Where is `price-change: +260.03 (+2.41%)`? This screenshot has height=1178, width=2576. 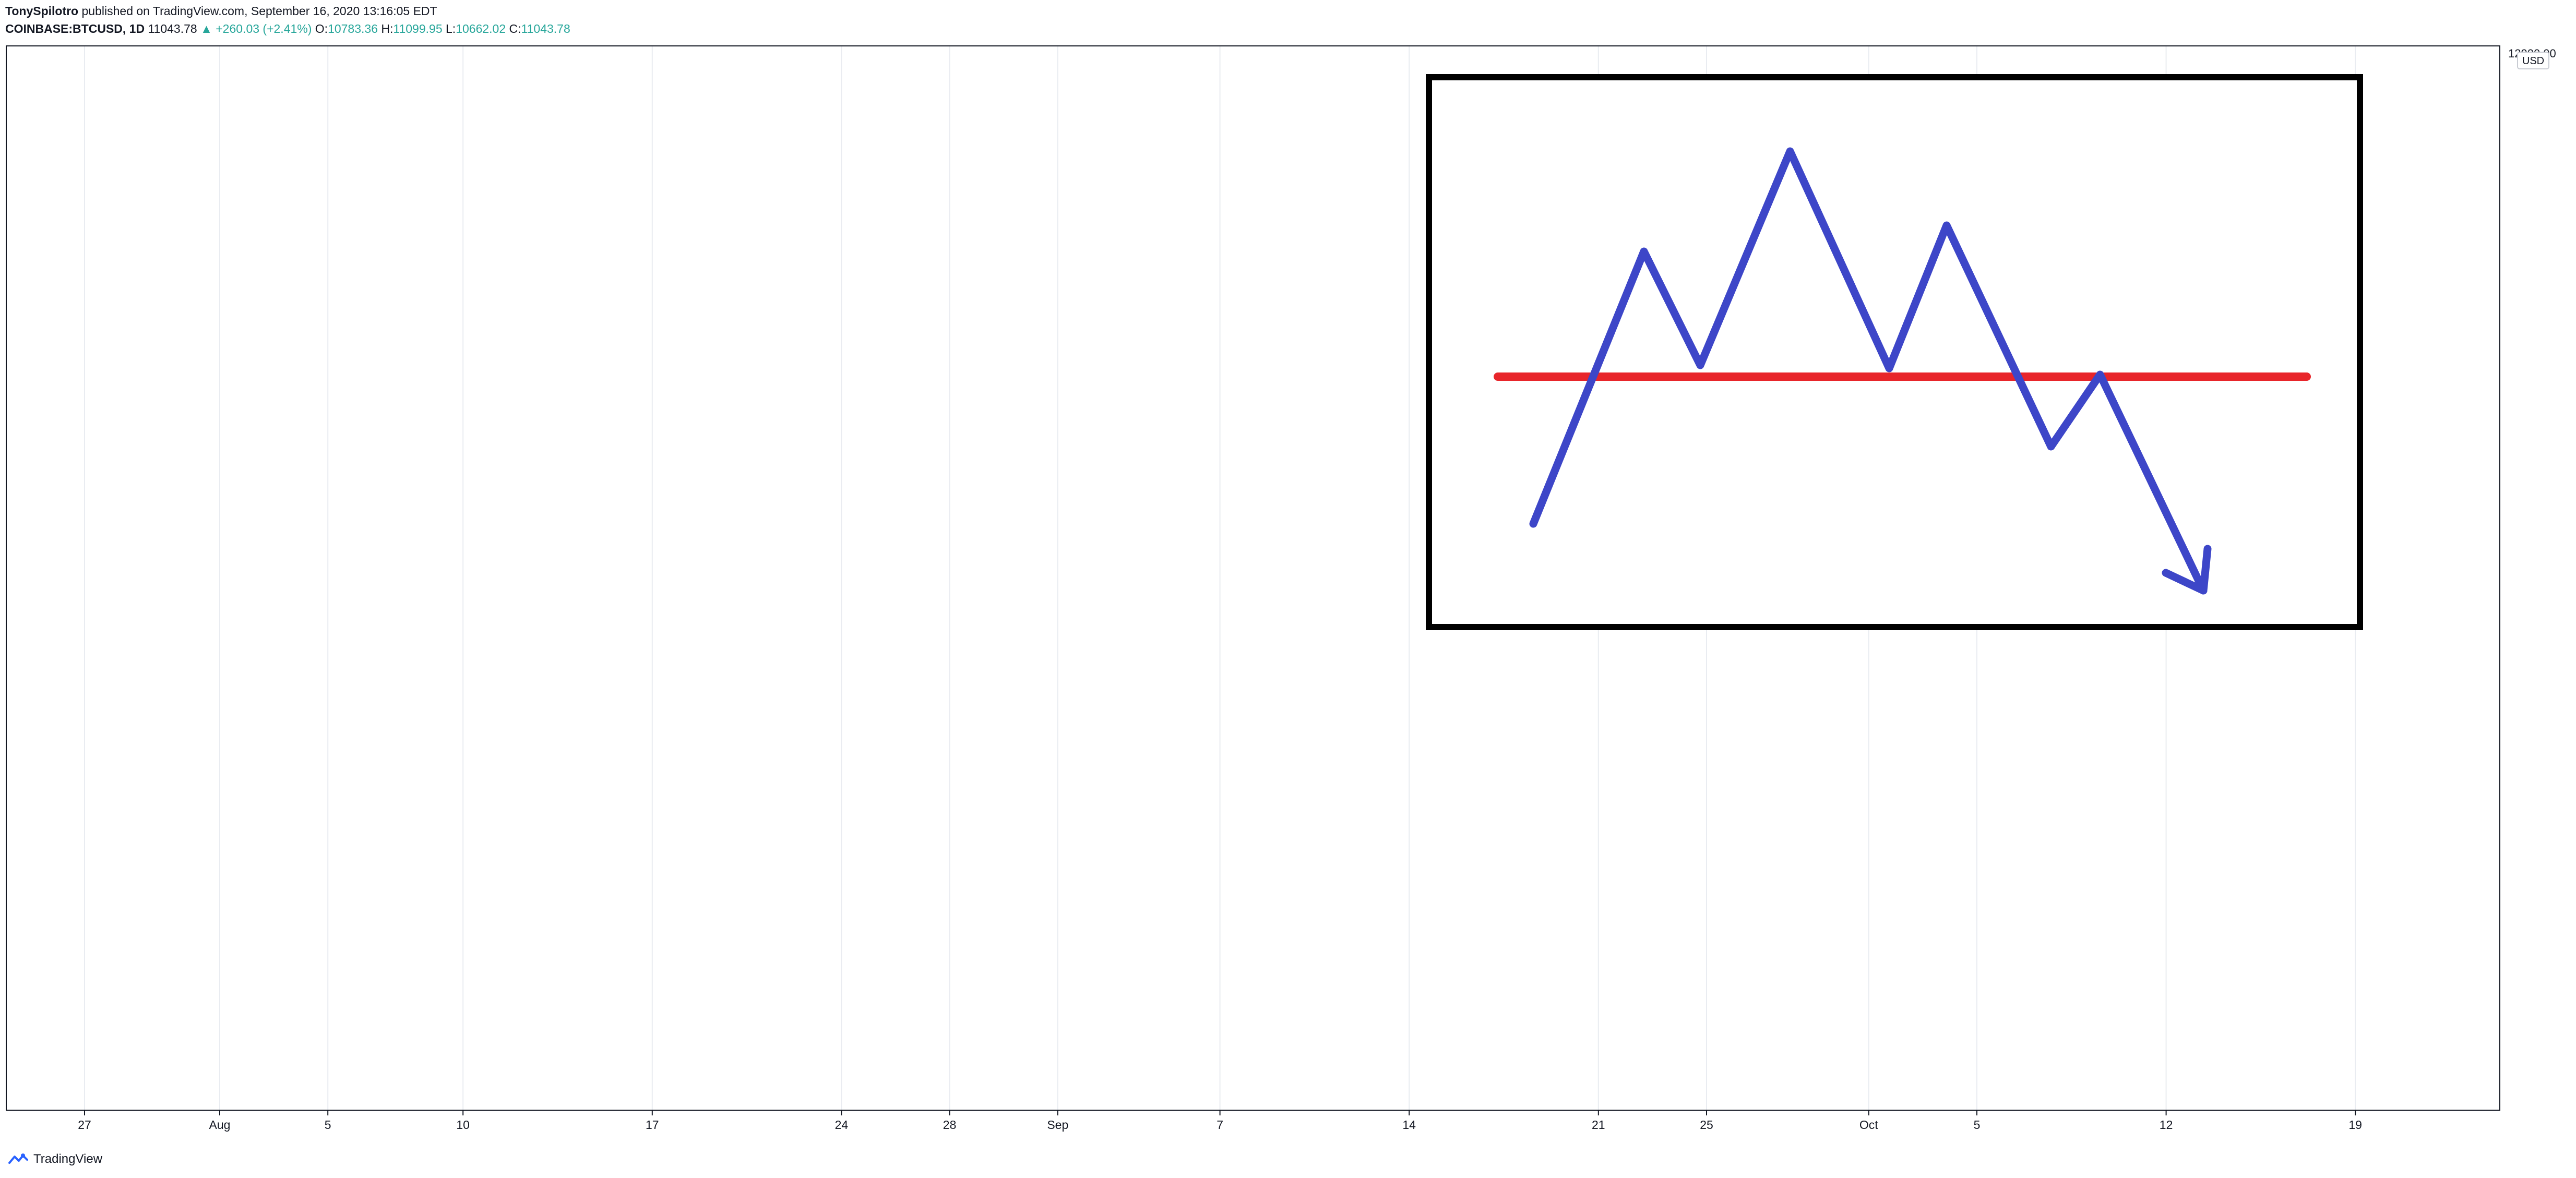 price-change: +260.03 (+2.41%) is located at coordinates (264, 28).